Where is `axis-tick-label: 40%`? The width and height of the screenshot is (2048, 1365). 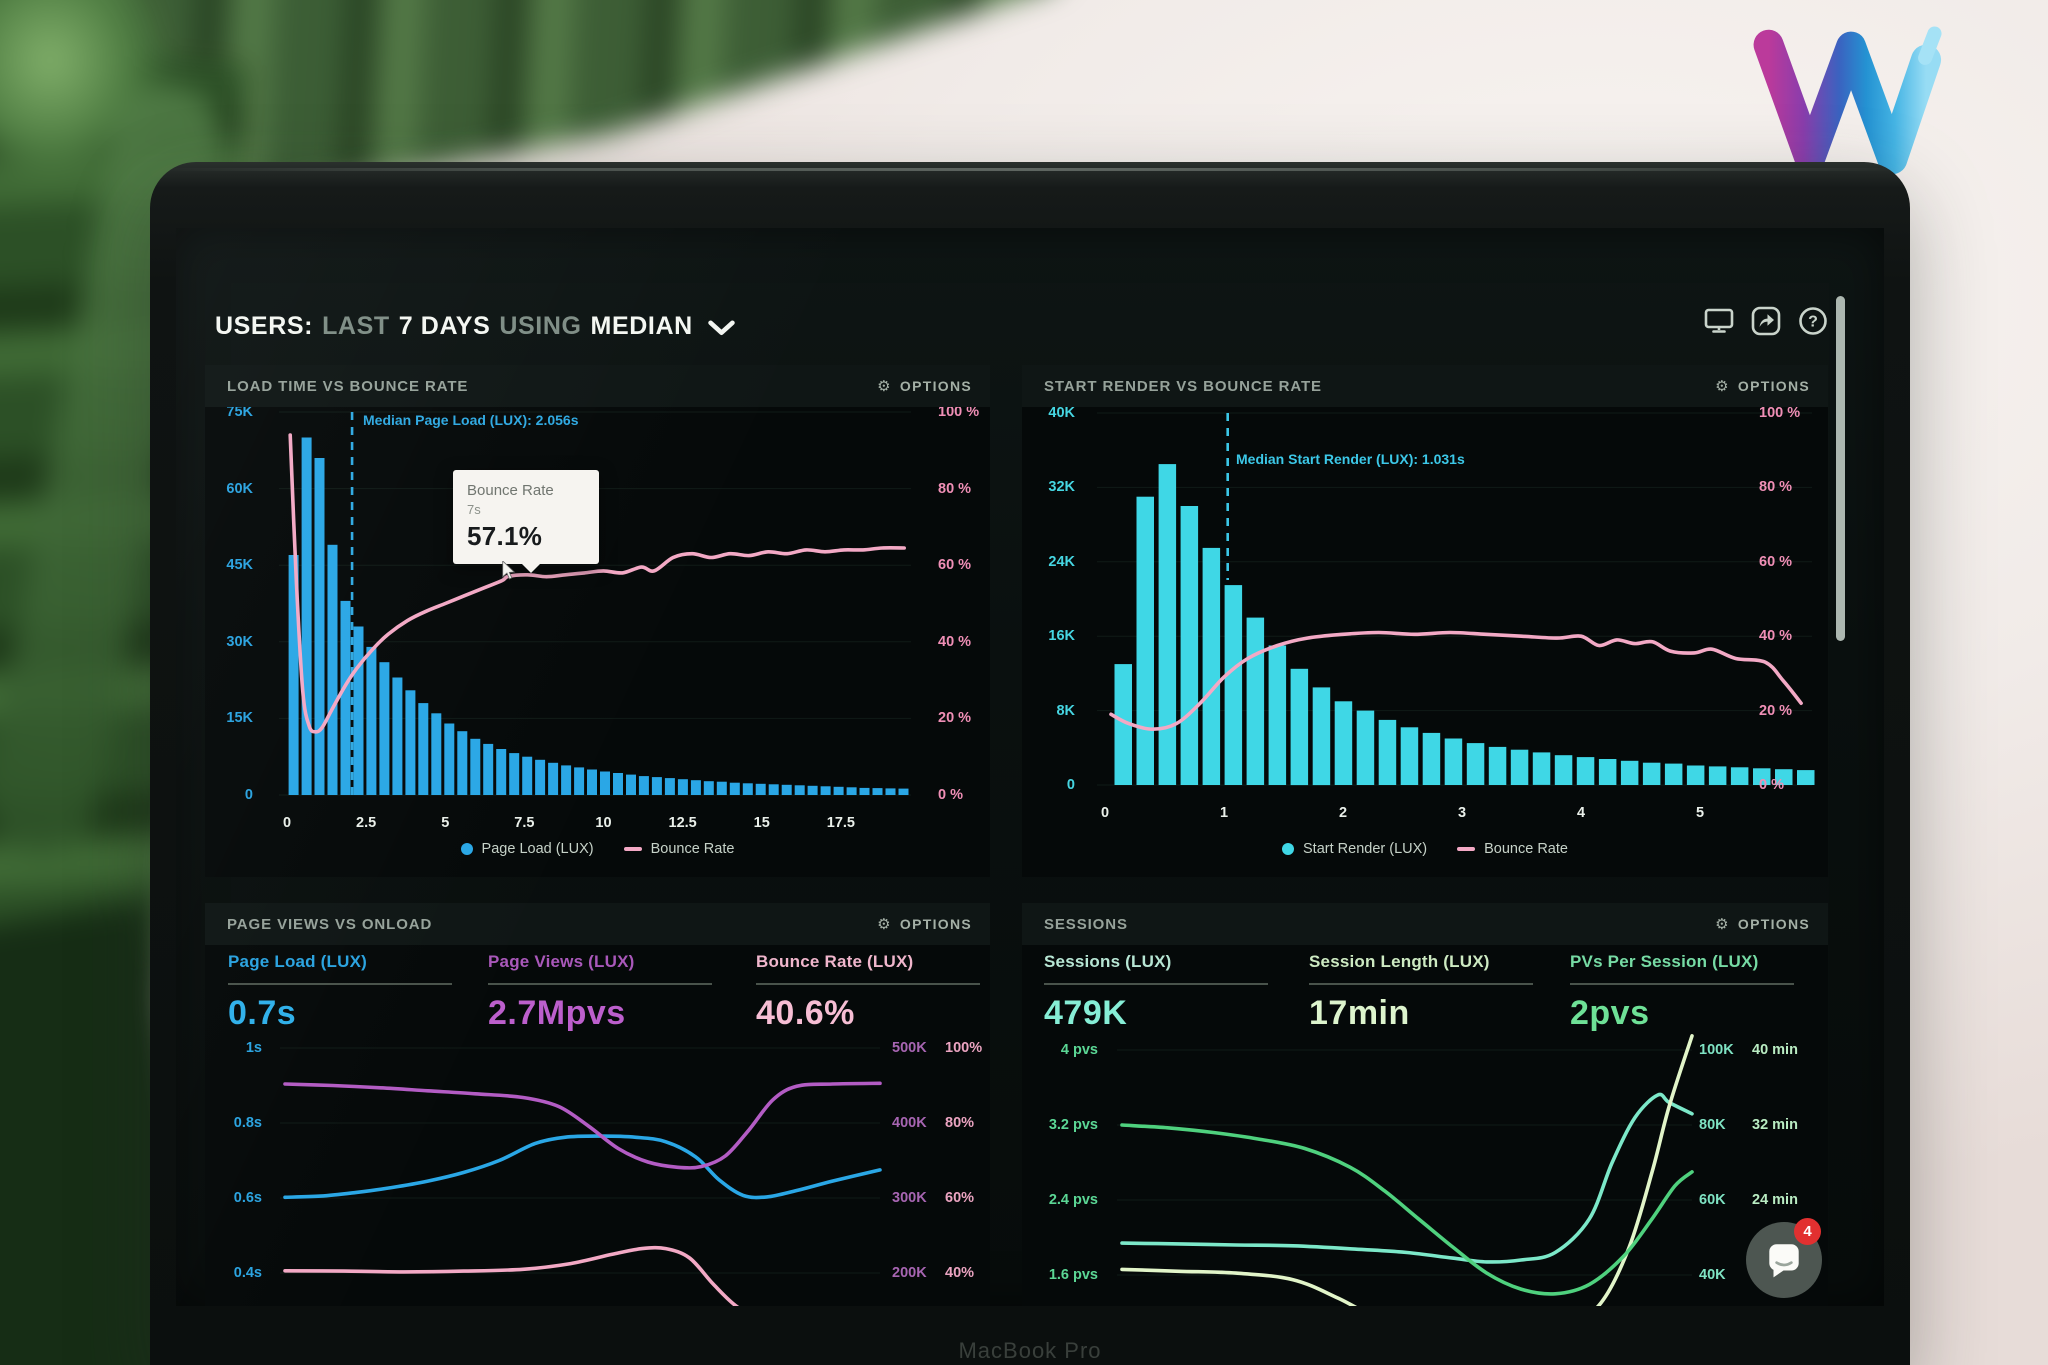
axis-tick-label: 40% is located at coordinates (960, 1273).